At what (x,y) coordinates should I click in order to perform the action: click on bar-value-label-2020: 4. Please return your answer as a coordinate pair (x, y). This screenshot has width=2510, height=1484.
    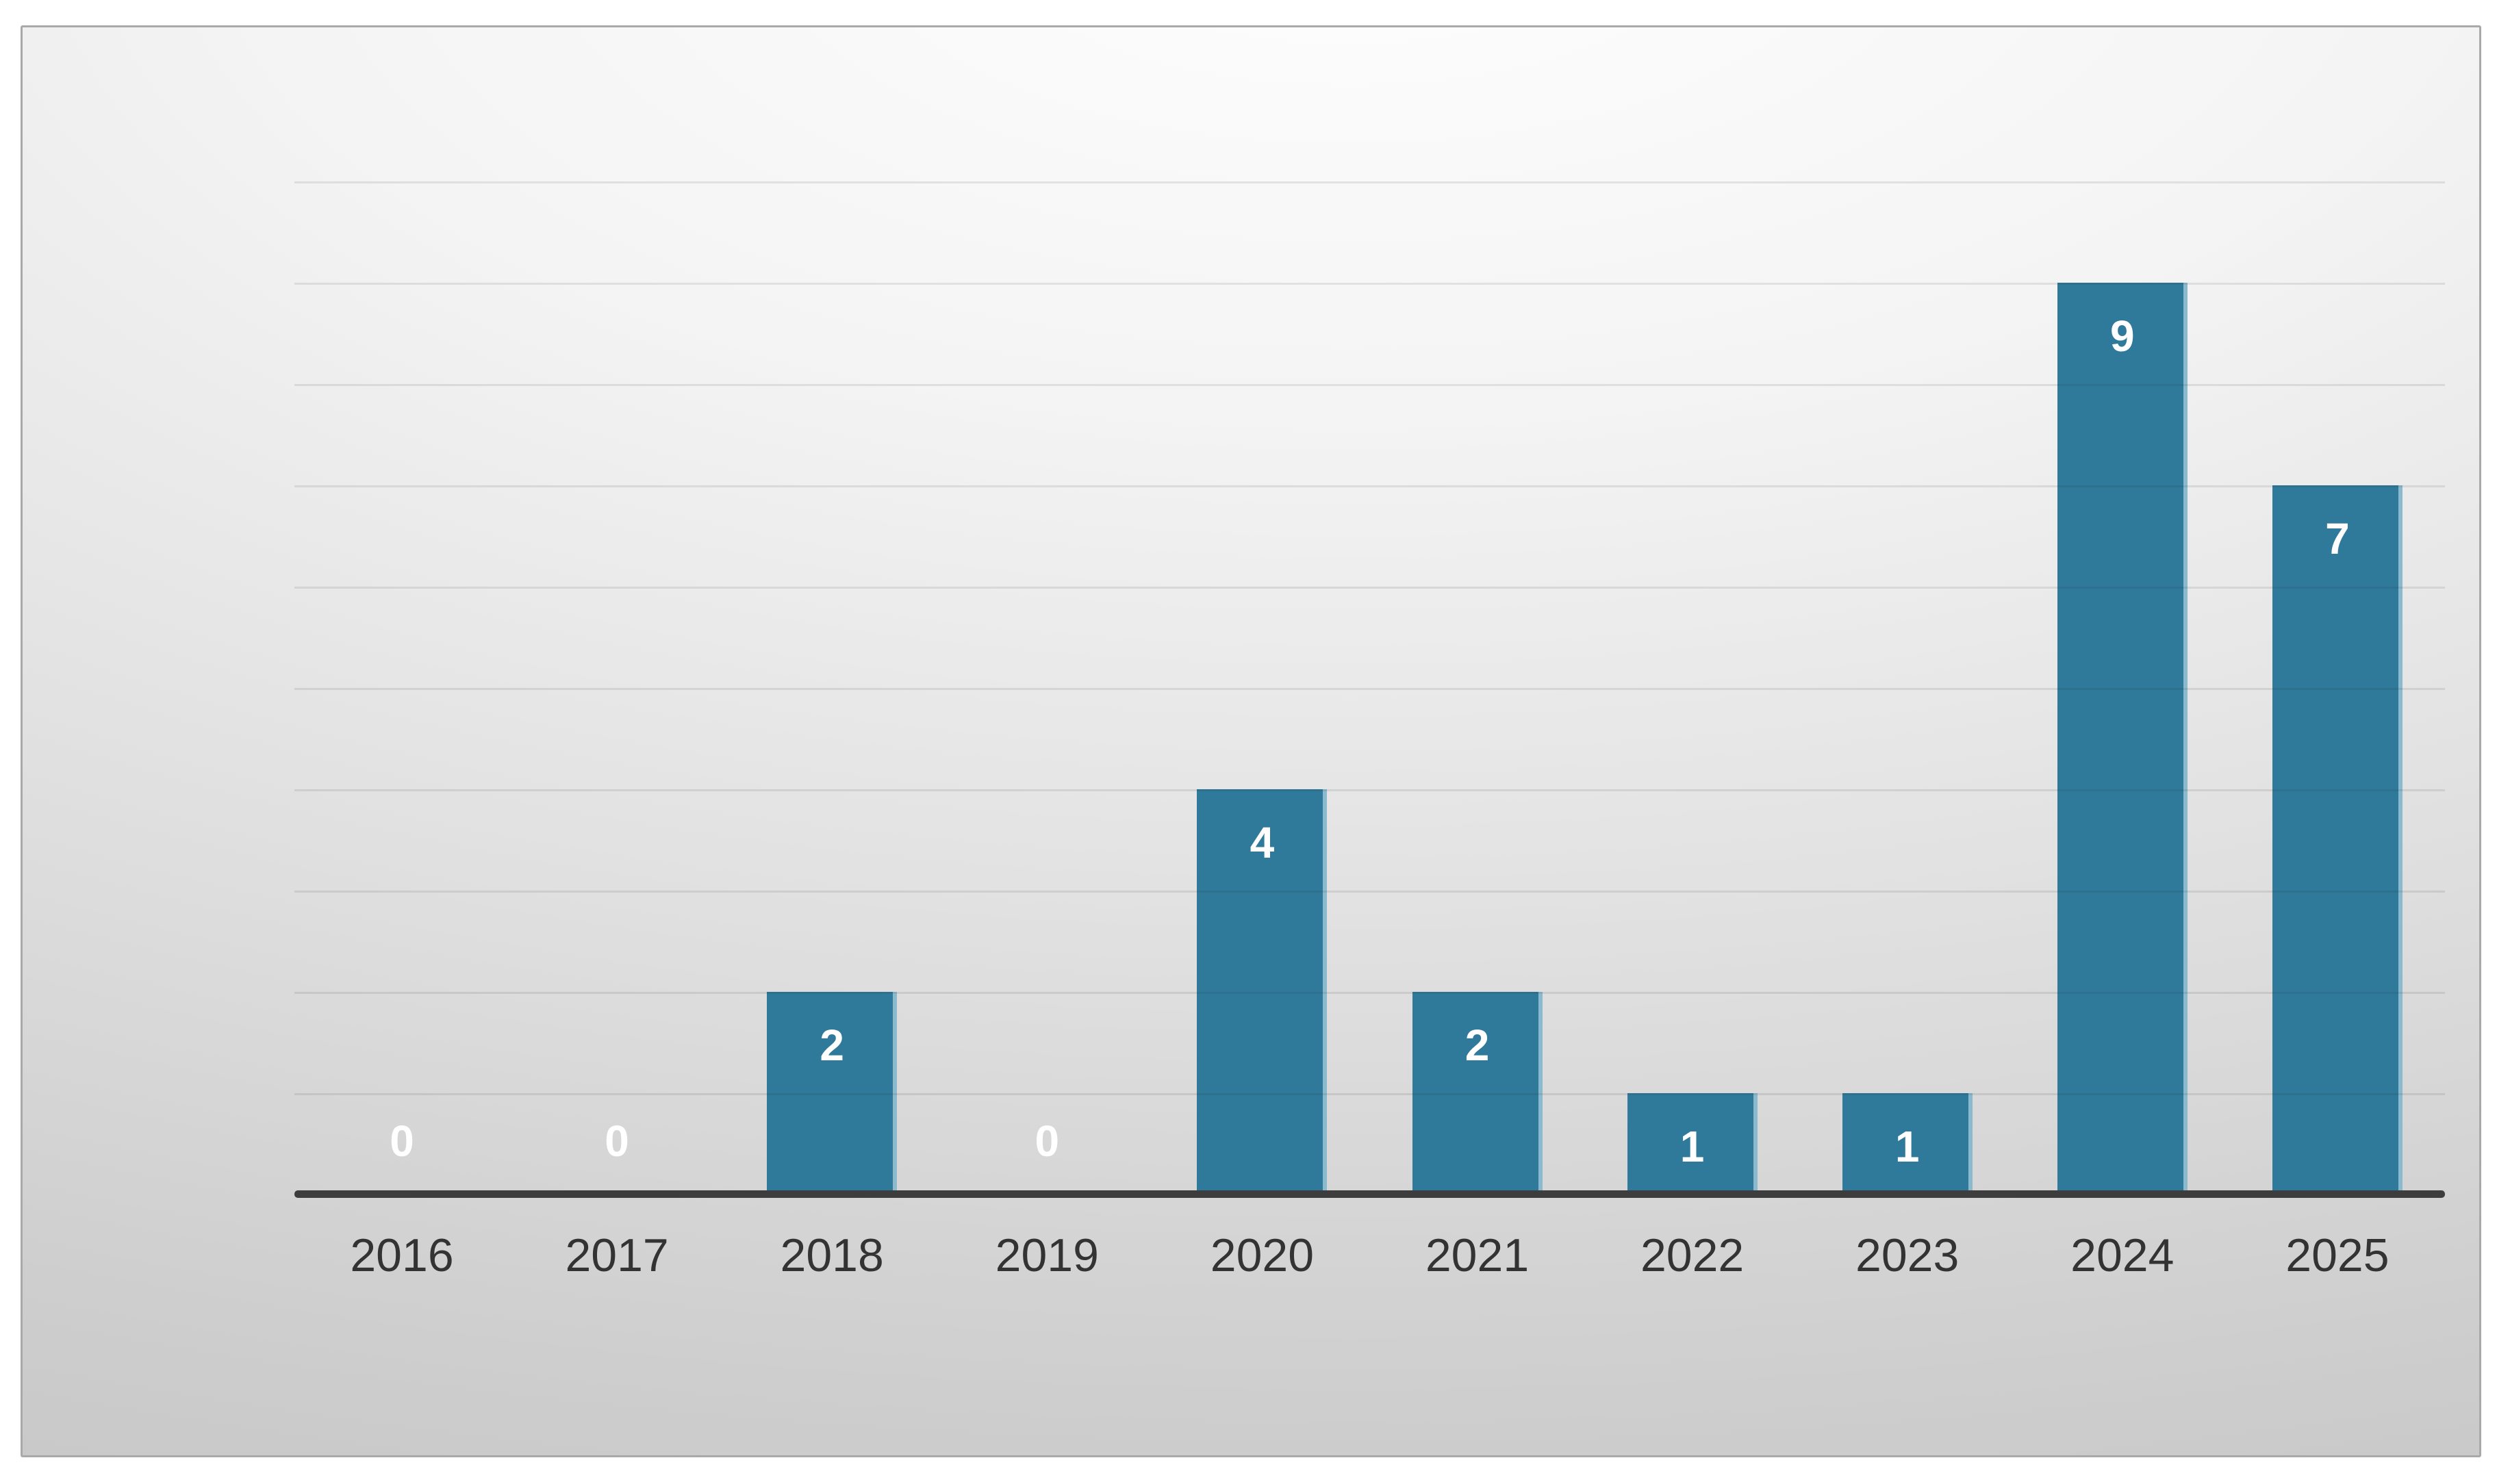
    Looking at the image, I should click on (1262, 842).